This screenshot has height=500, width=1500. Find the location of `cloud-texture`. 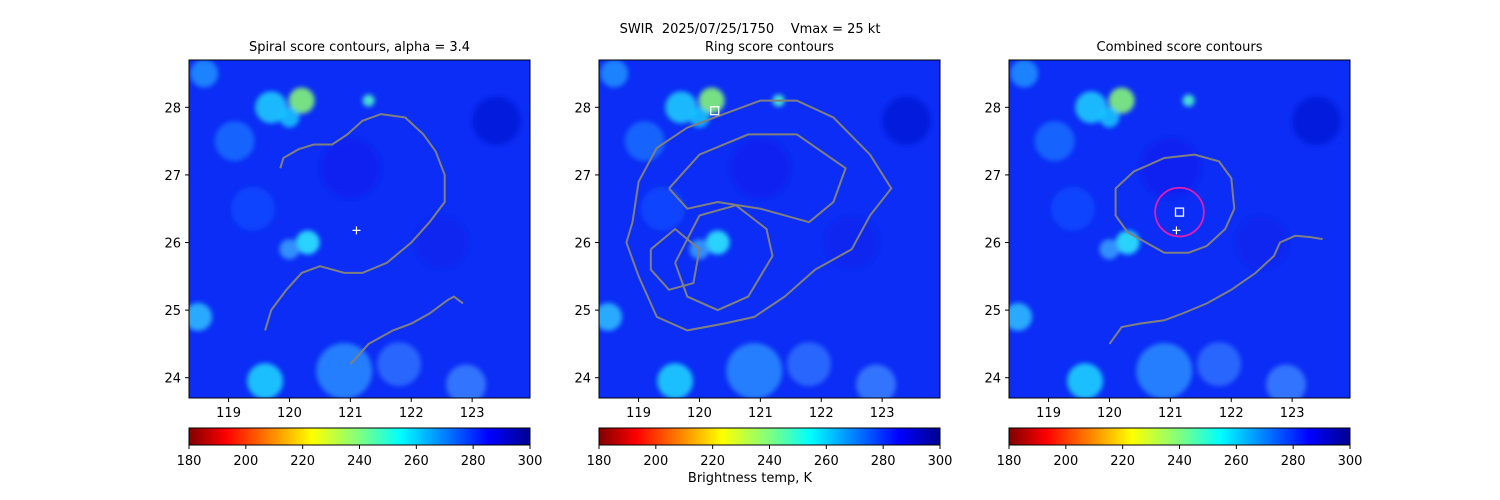

cloud-texture is located at coordinates (355, 229).